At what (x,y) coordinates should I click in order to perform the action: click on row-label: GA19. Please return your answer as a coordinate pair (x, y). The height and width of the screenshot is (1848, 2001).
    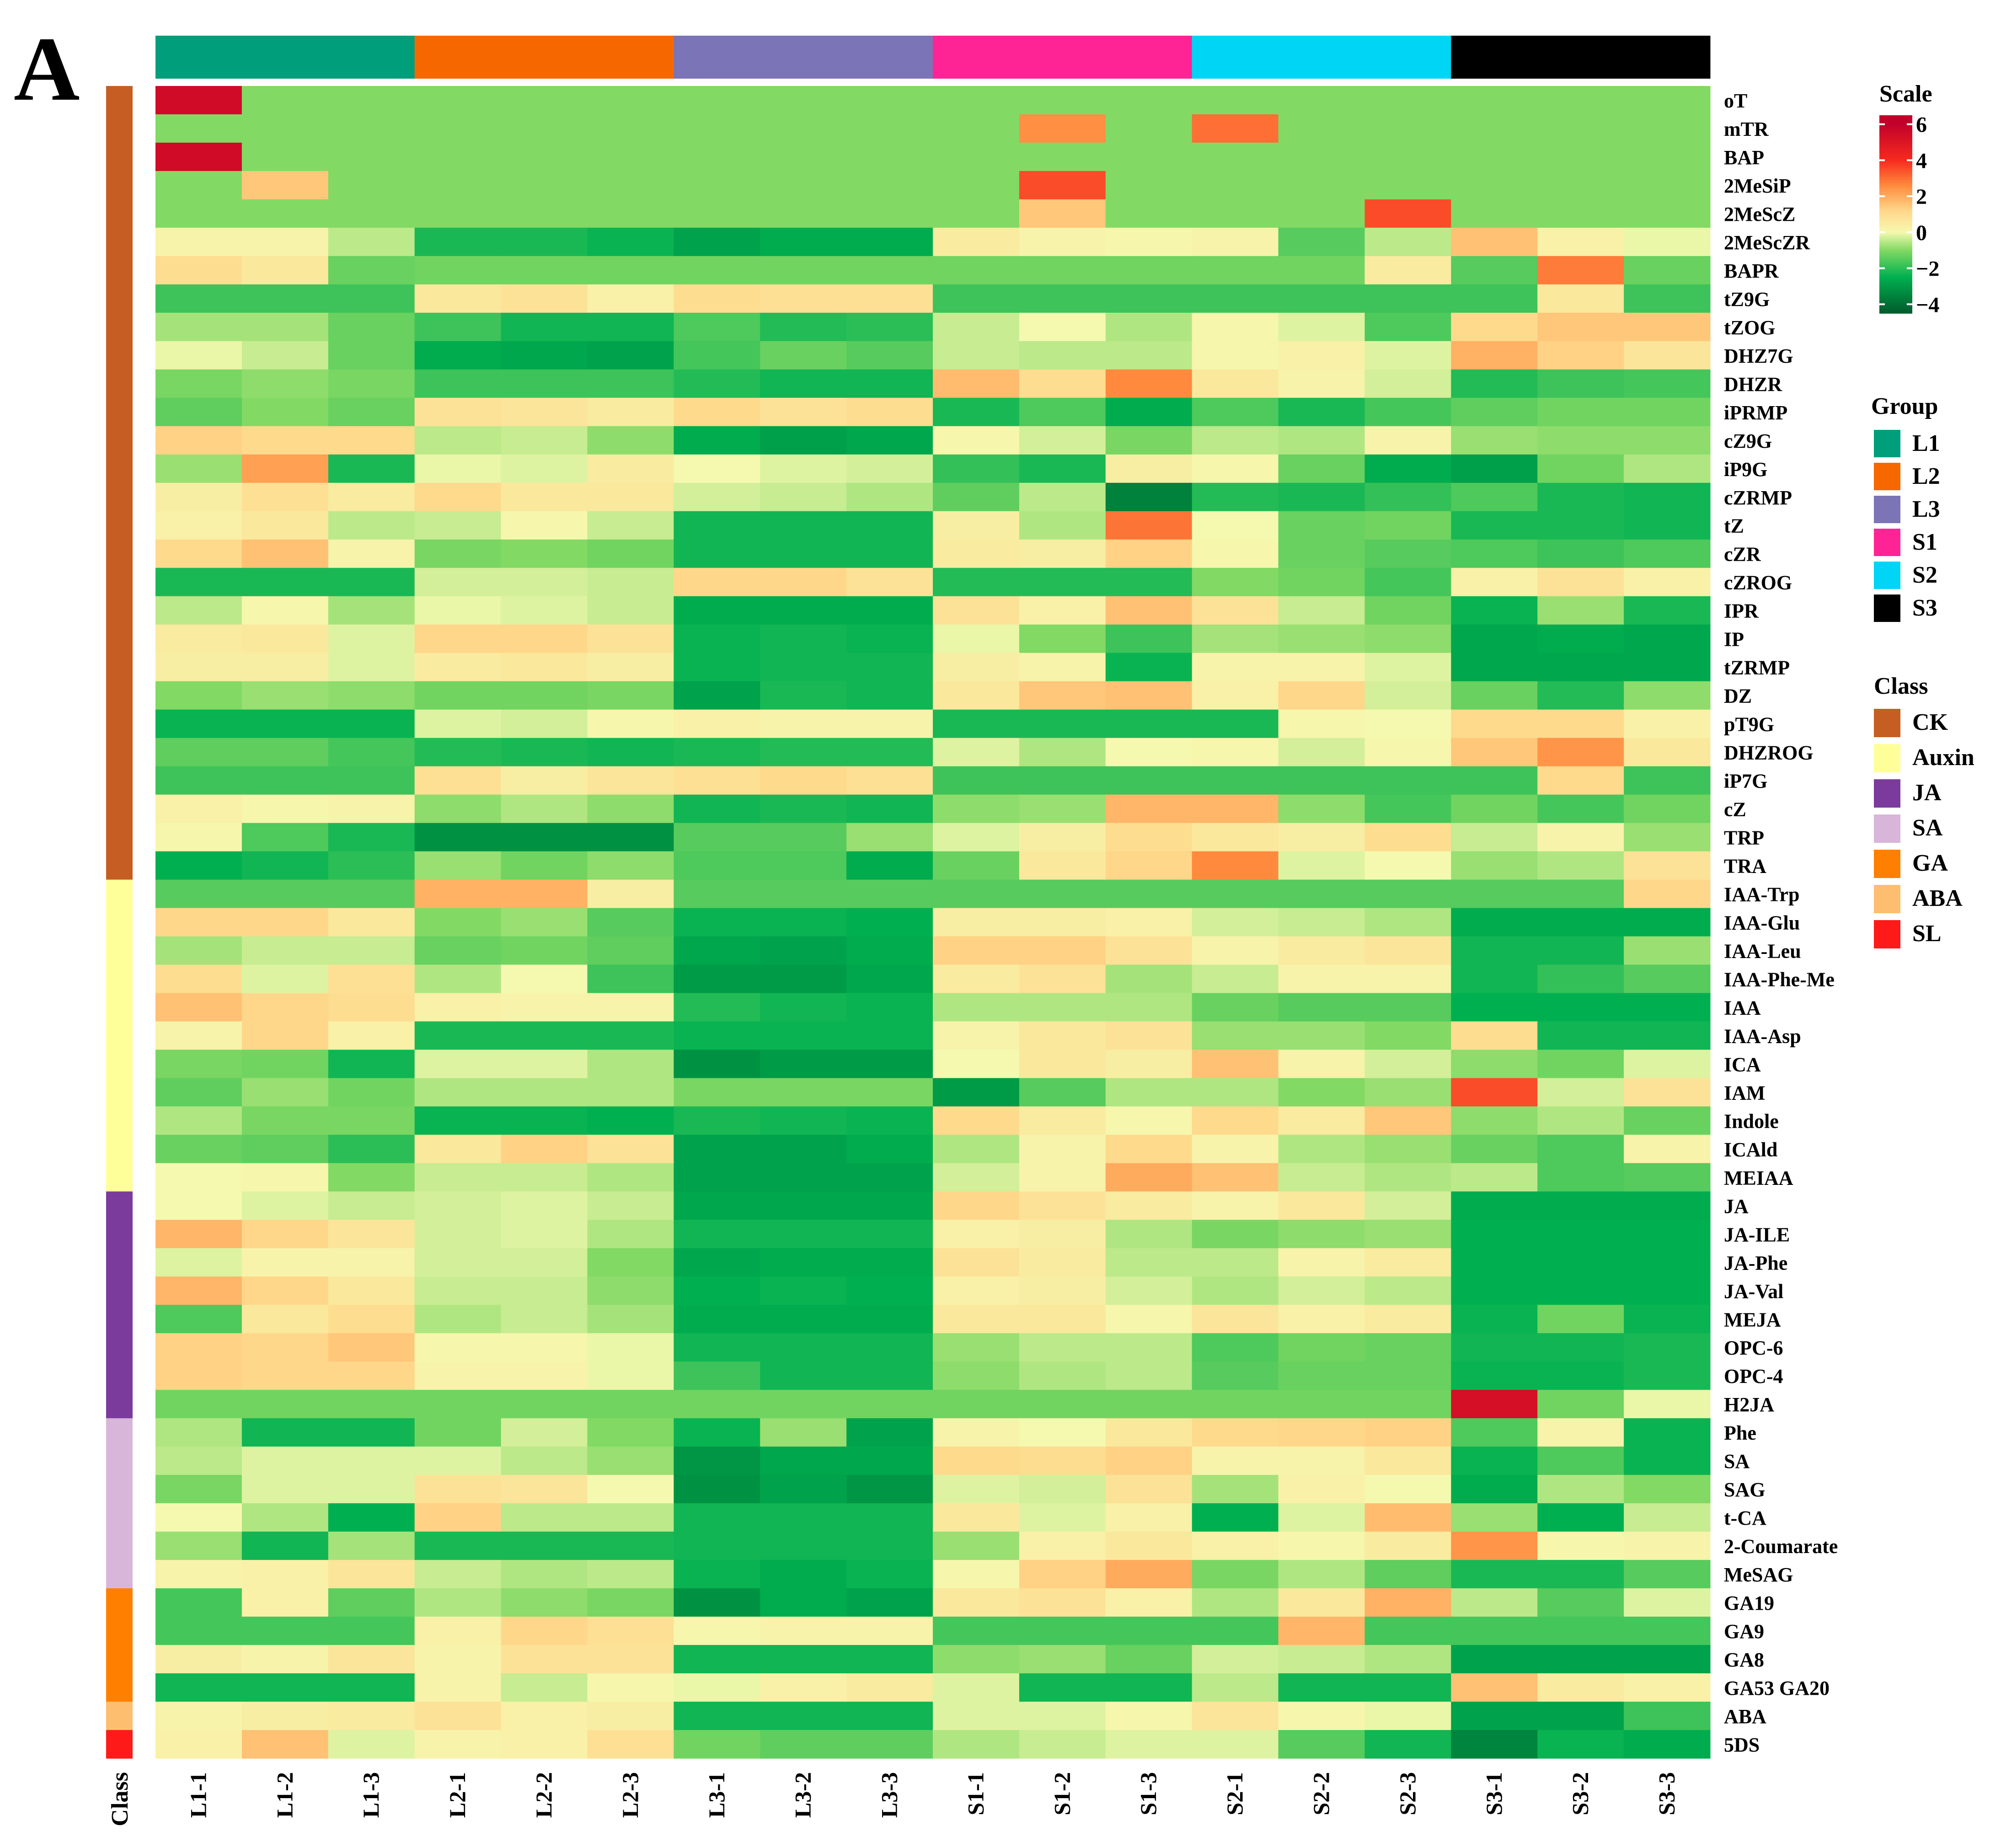
    Looking at the image, I should click on (1749, 1603).